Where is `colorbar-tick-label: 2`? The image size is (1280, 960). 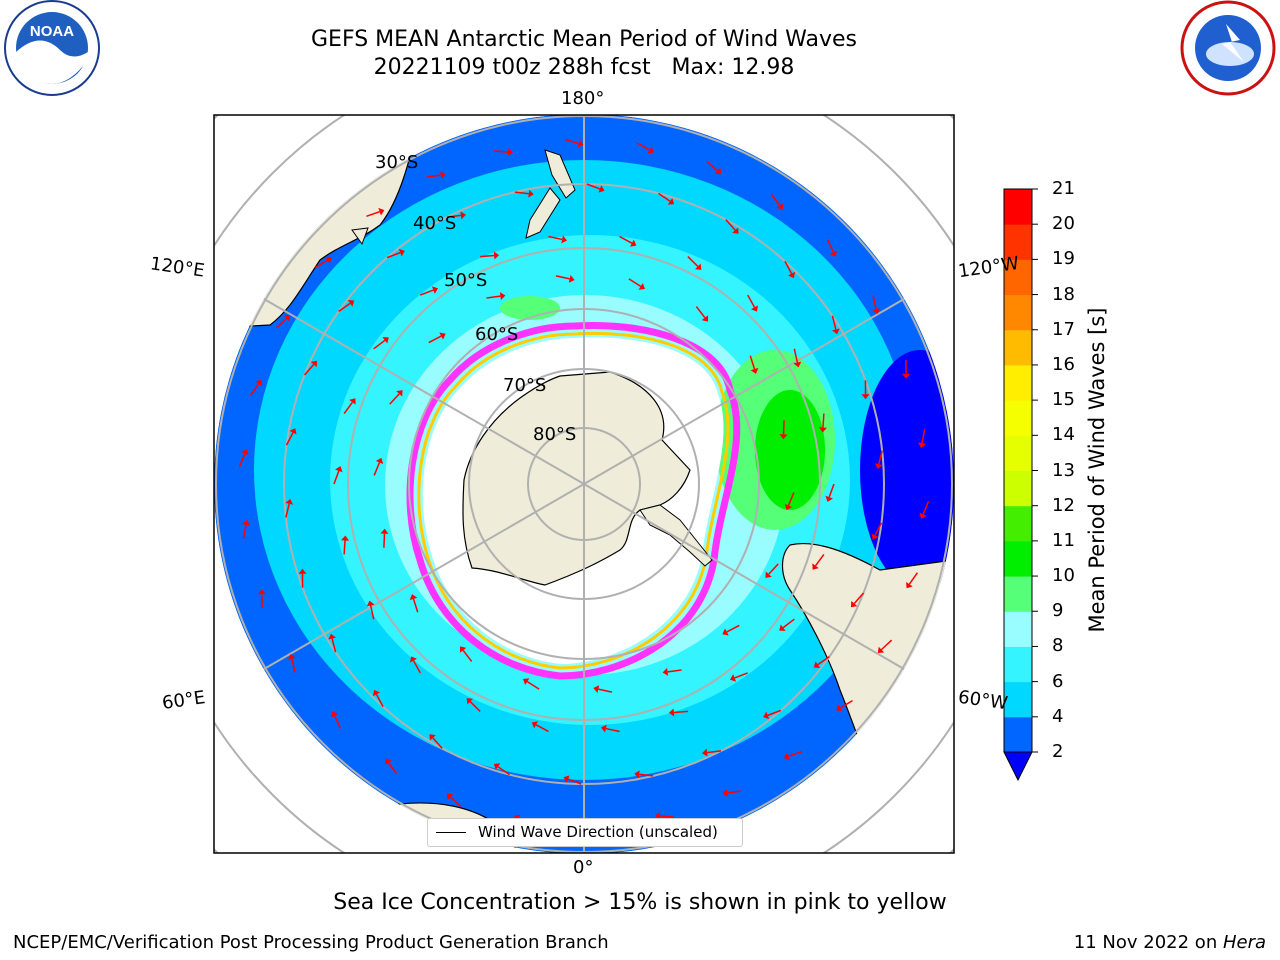 colorbar-tick-label: 2 is located at coordinates (1058, 751).